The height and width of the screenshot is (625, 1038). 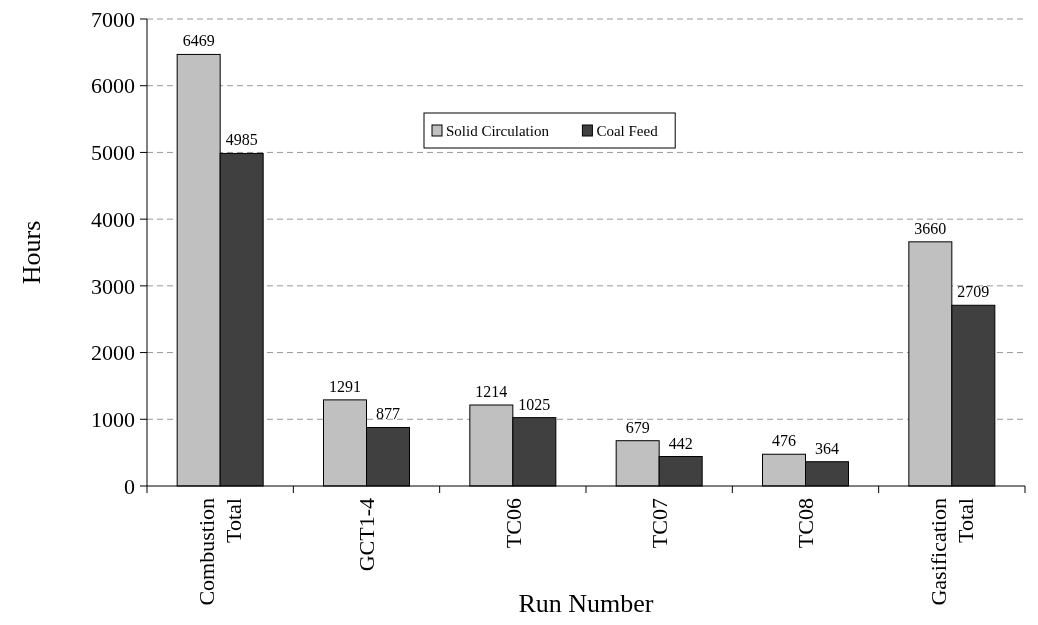 What do you see at coordinates (586, 603) in the screenshot?
I see `x-axis-title: Run Number` at bounding box center [586, 603].